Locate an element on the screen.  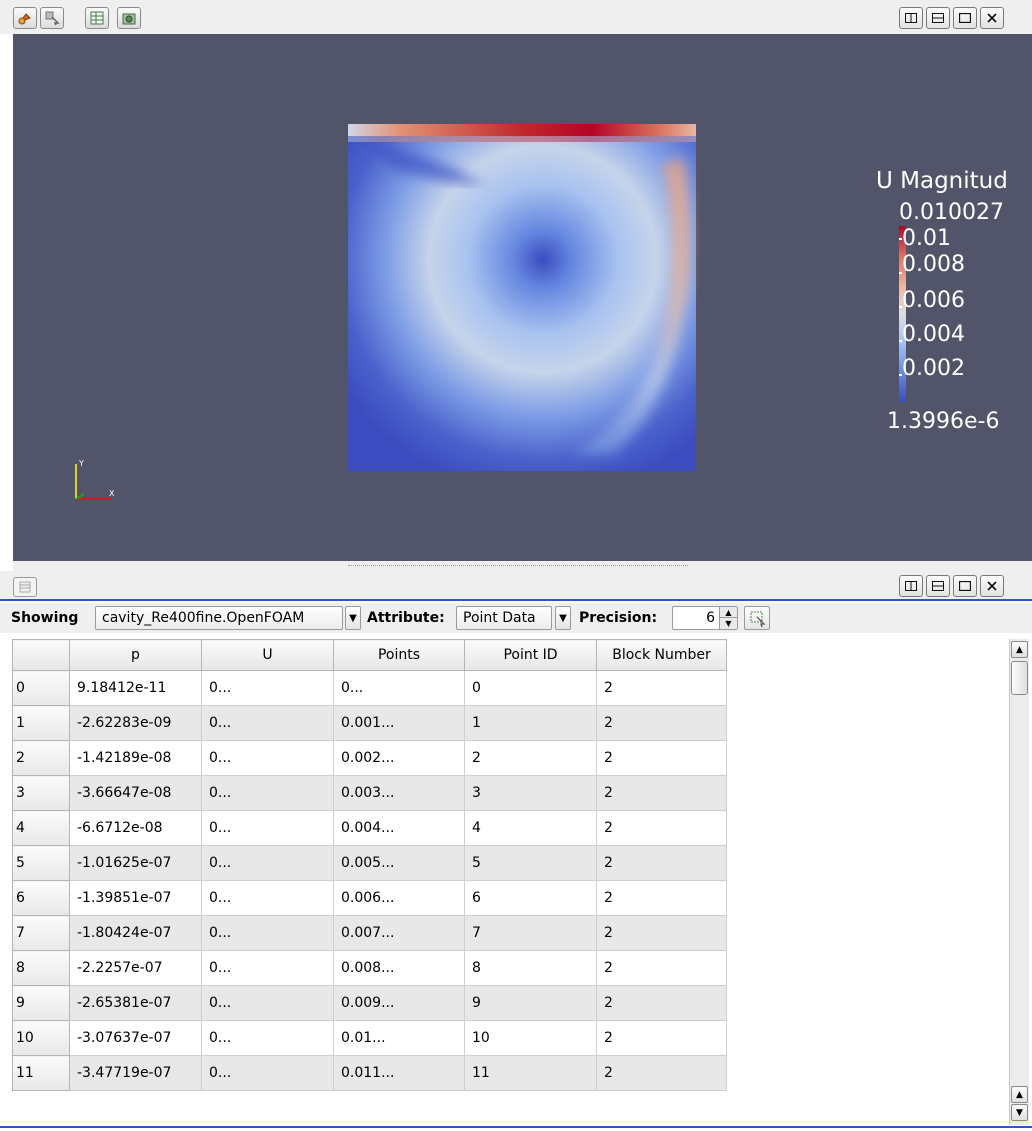
table-row: 2 -1.42189e-08 0... 0.002... 2 2 is located at coordinates (369, 758).